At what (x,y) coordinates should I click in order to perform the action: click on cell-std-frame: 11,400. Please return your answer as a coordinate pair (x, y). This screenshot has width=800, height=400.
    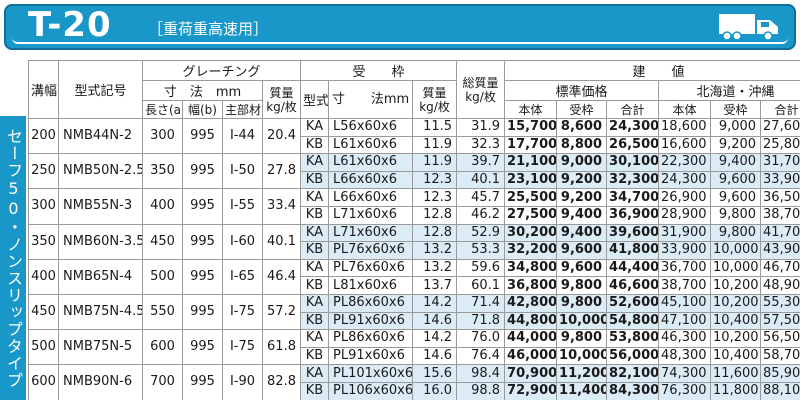
    Looking at the image, I should click on (582, 390).